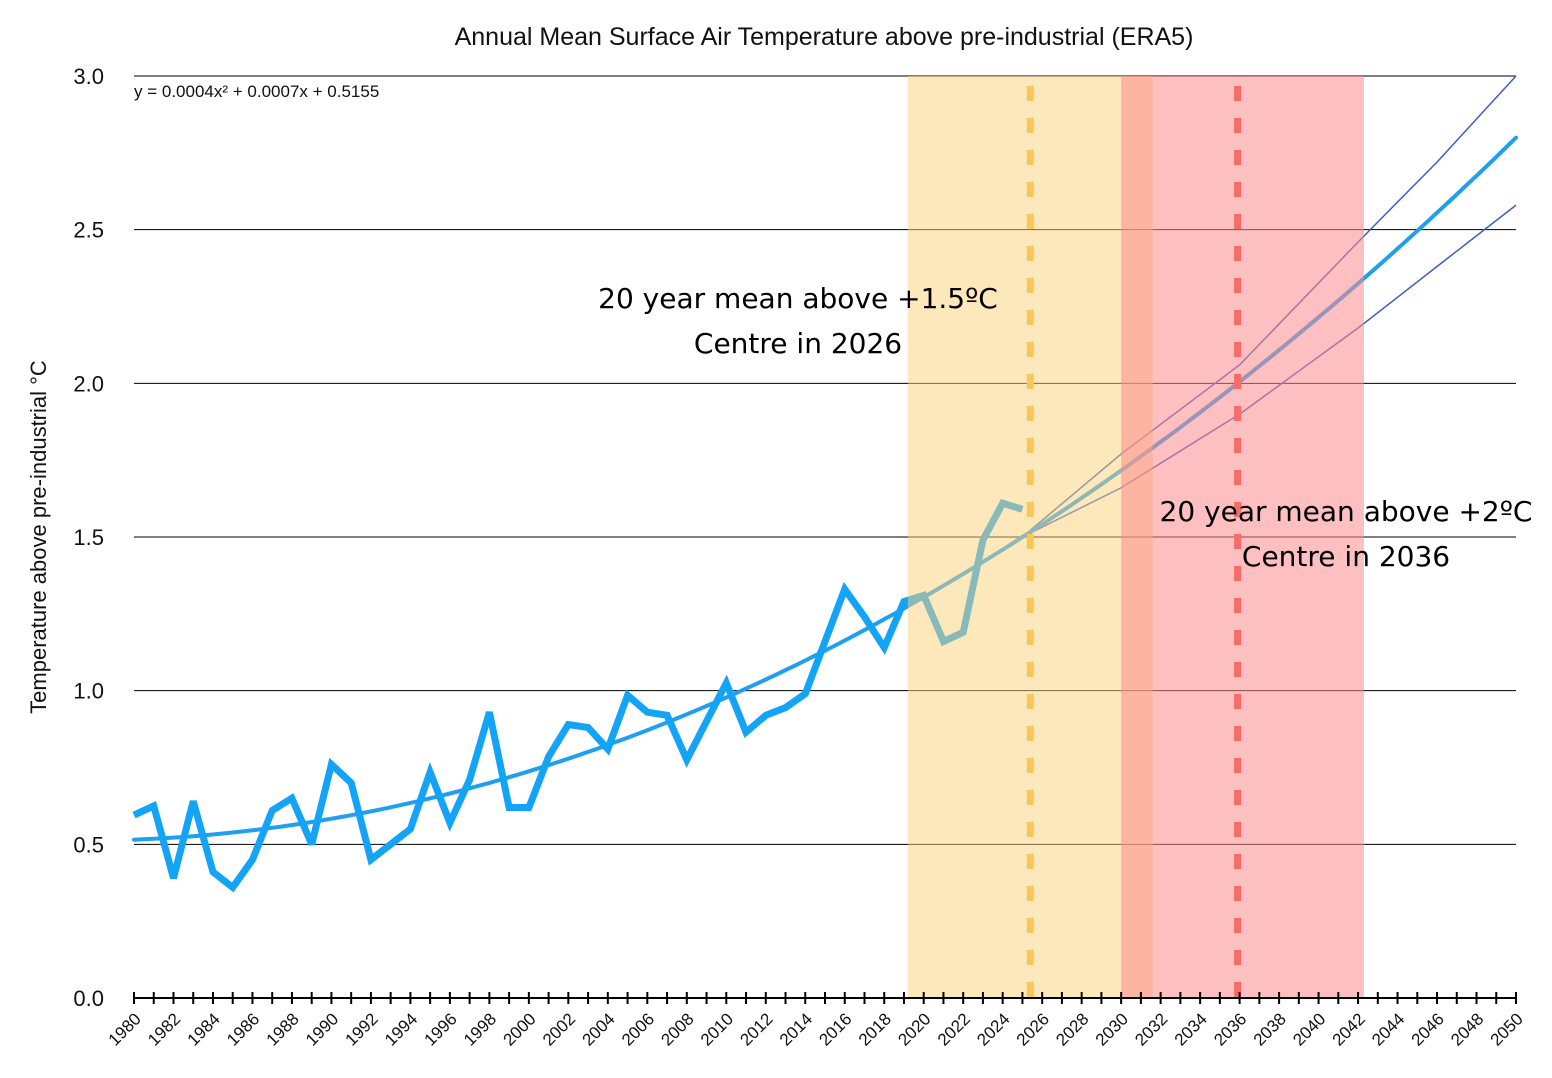 This screenshot has width=1552, height=1078. Describe the element at coordinates (125, 1029) in the screenshot. I see `x-tick-label: 1980` at that location.